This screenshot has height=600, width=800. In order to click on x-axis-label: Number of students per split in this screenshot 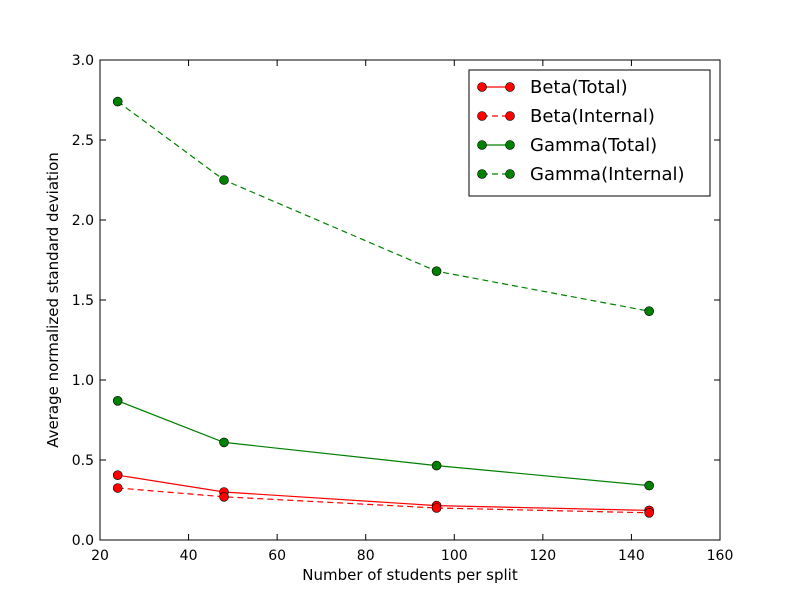, I will do `click(410, 575)`.